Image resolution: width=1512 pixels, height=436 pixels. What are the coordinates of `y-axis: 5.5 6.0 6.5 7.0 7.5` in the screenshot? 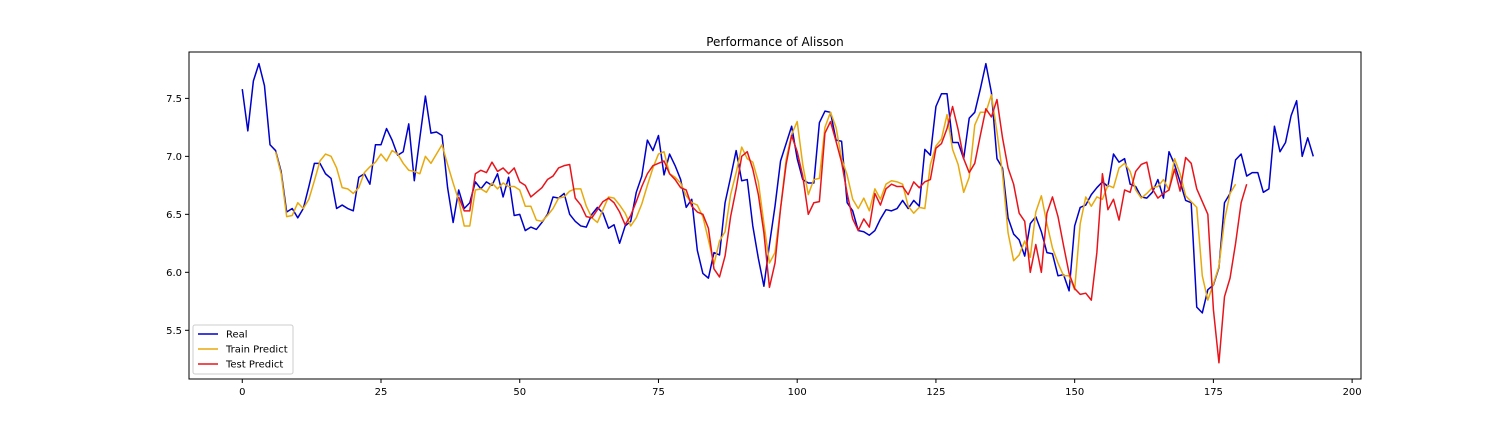 It's located at (177, 215).